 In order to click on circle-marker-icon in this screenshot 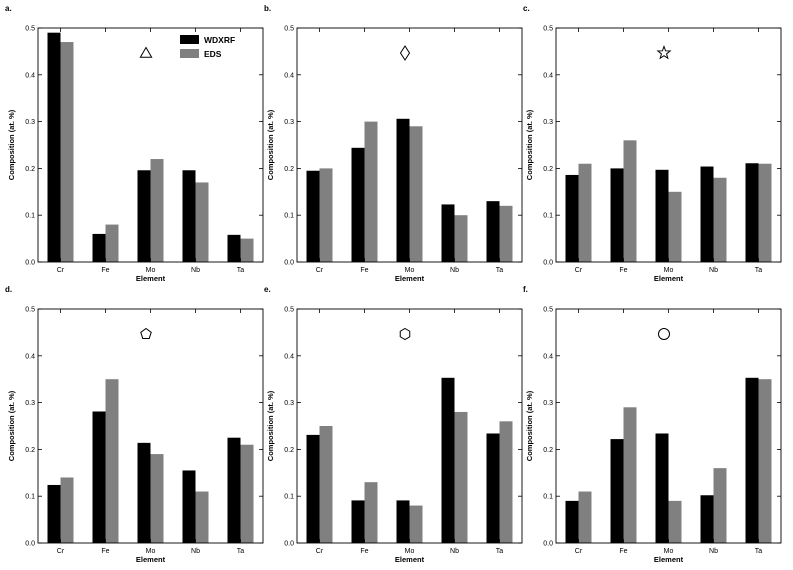, I will do `click(664, 334)`.